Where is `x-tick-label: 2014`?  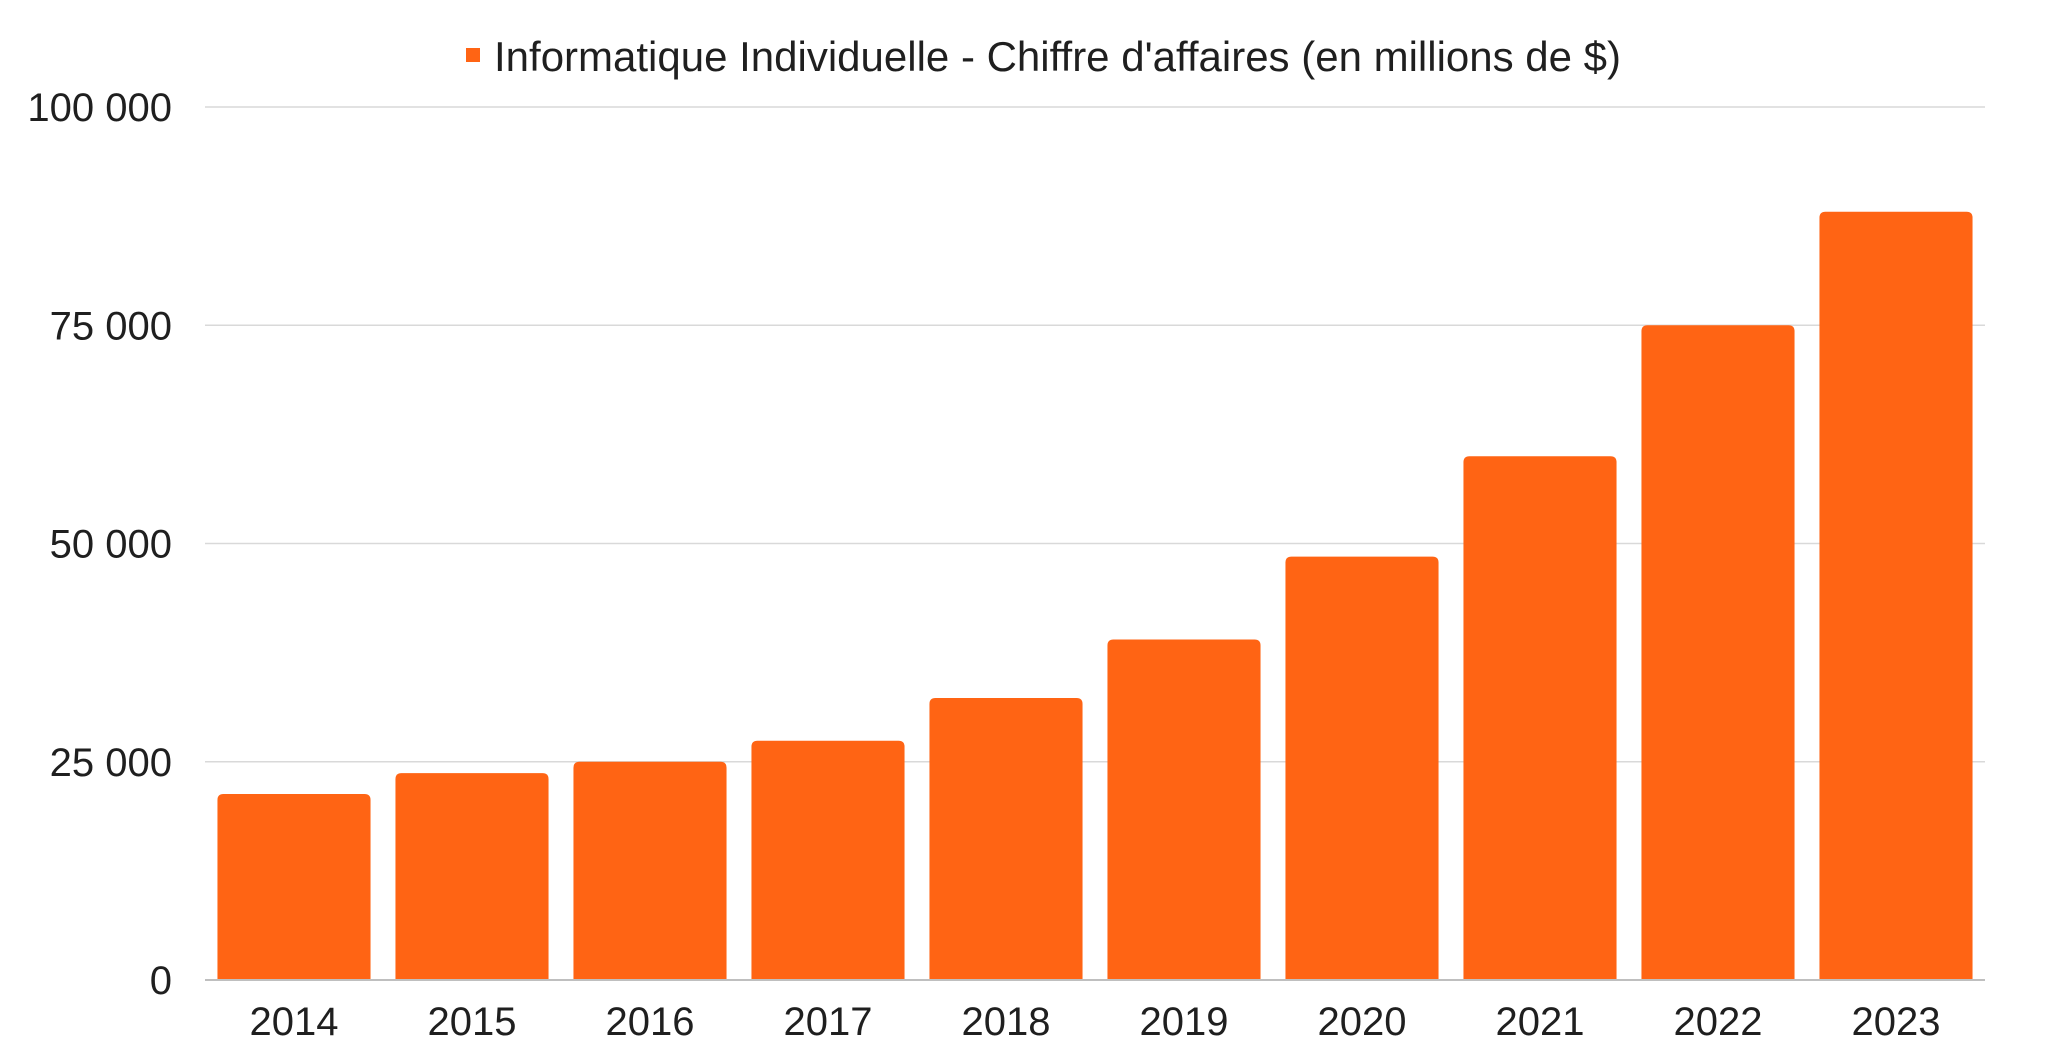 x-tick-label: 2014 is located at coordinates (294, 1022).